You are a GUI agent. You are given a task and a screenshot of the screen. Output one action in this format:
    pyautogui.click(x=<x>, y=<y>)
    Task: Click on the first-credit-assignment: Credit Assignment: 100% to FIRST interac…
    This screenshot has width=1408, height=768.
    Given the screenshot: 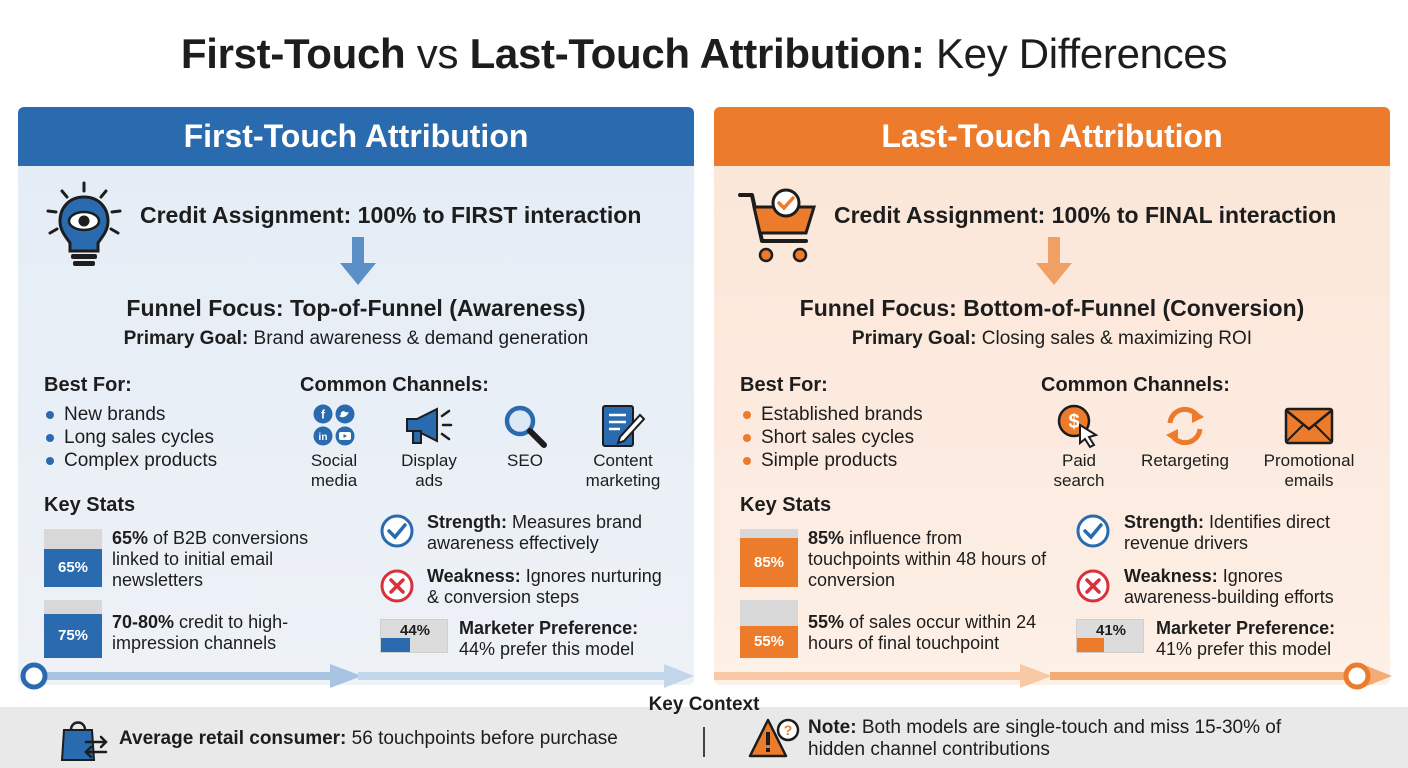 What is the action you would take?
    pyautogui.click(x=391, y=215)
    